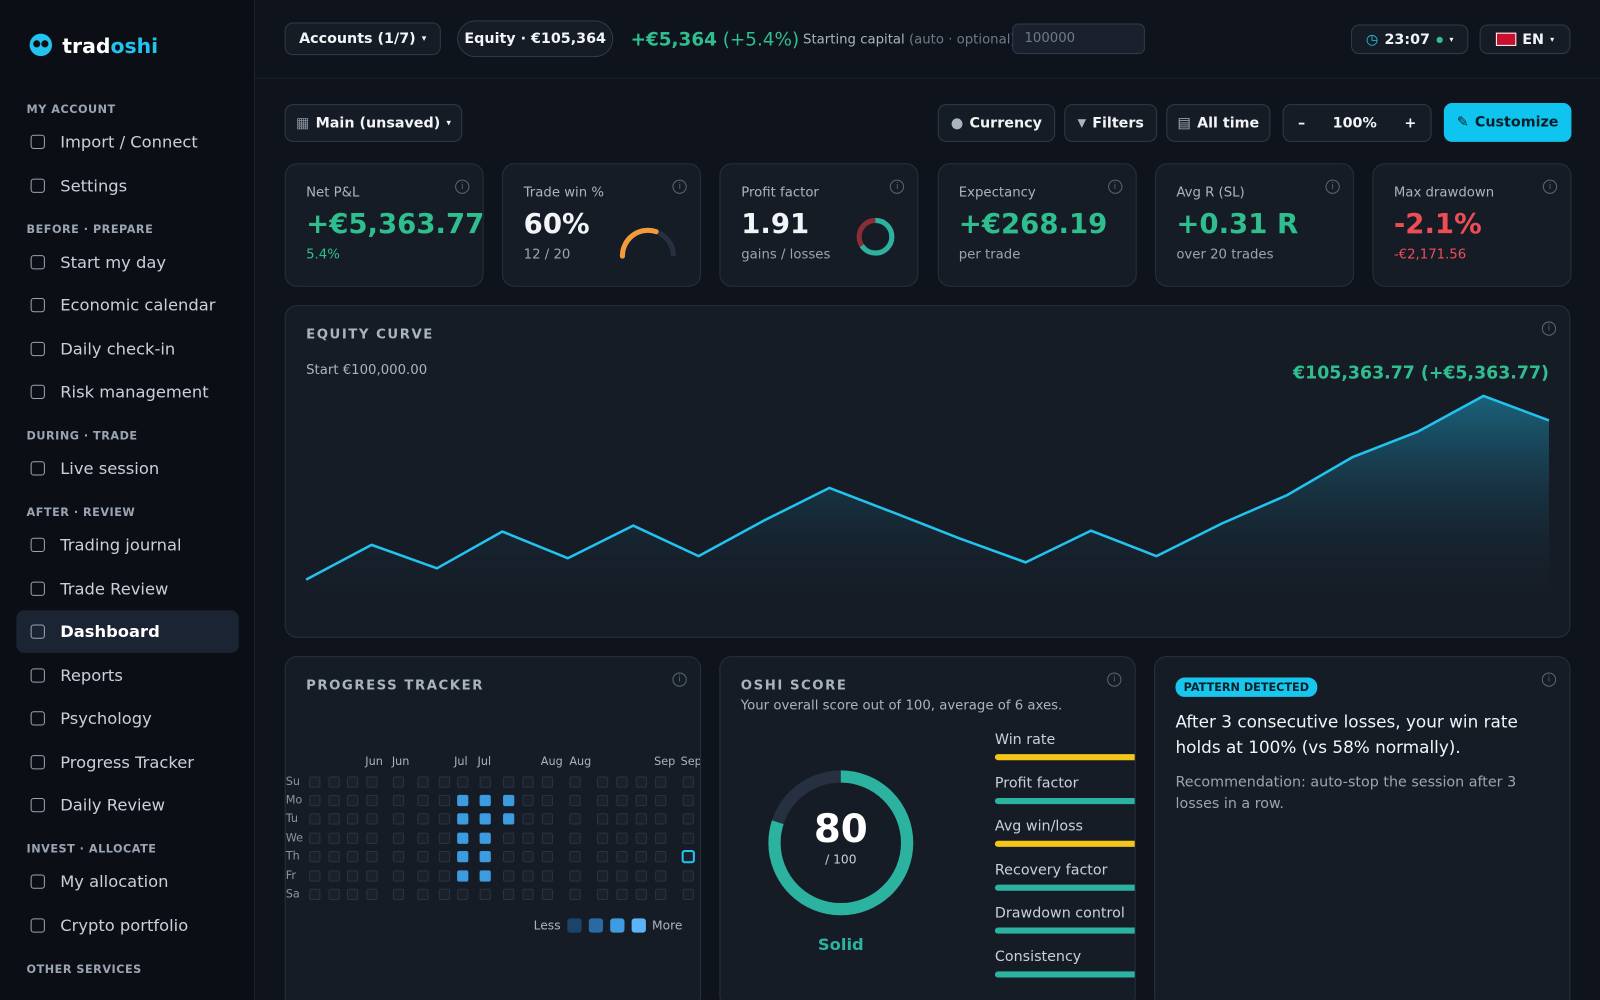  What do you see at coordinates (761, 40) in the screenshot?
I see `pnl-pct: (+5.4%)` at bounding box center [761, 40].